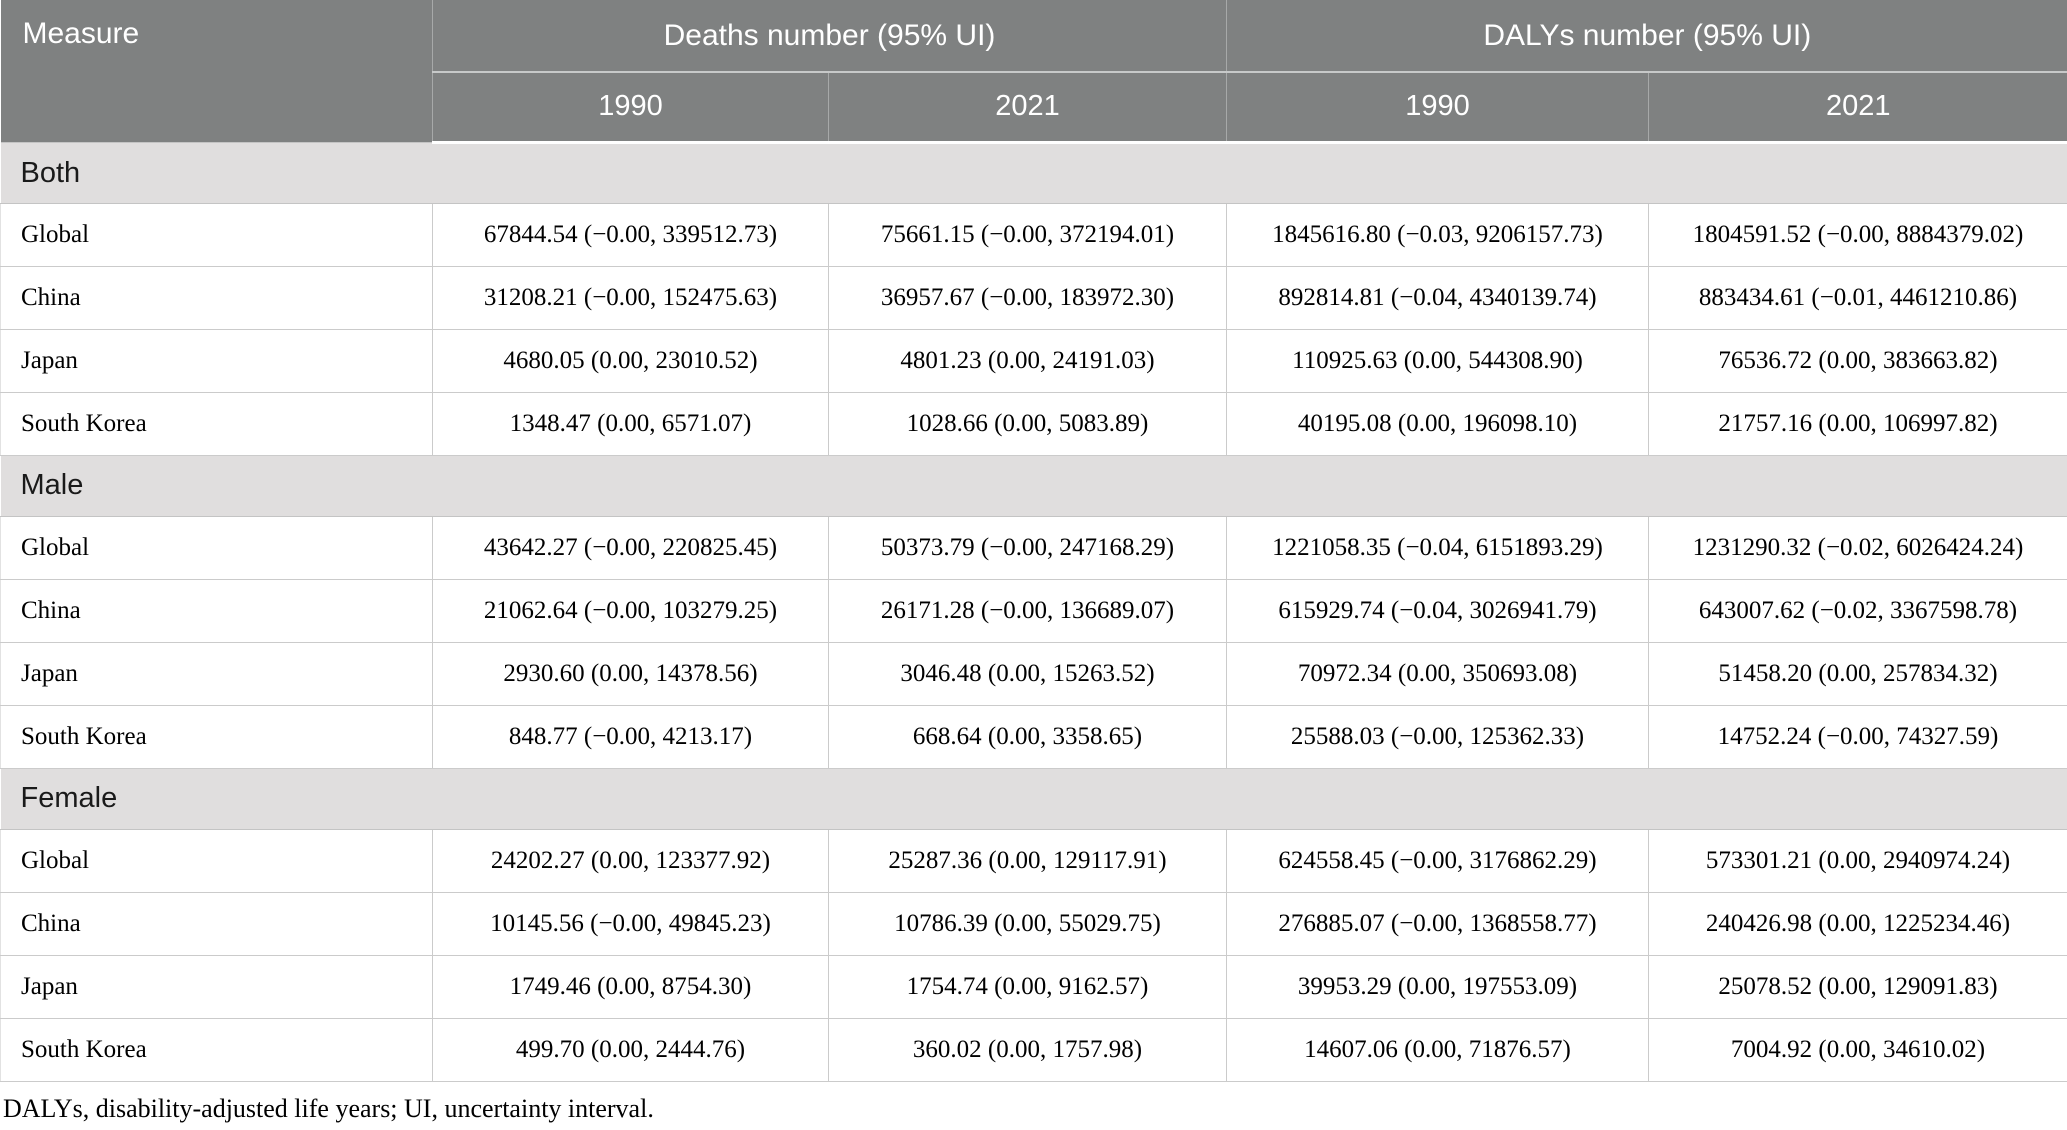  What do you see at coordinates (829, 36) in the screenshot?
I see `column-header-deaths: Deaths number (95% UI)` at bounding box center [829, 36].